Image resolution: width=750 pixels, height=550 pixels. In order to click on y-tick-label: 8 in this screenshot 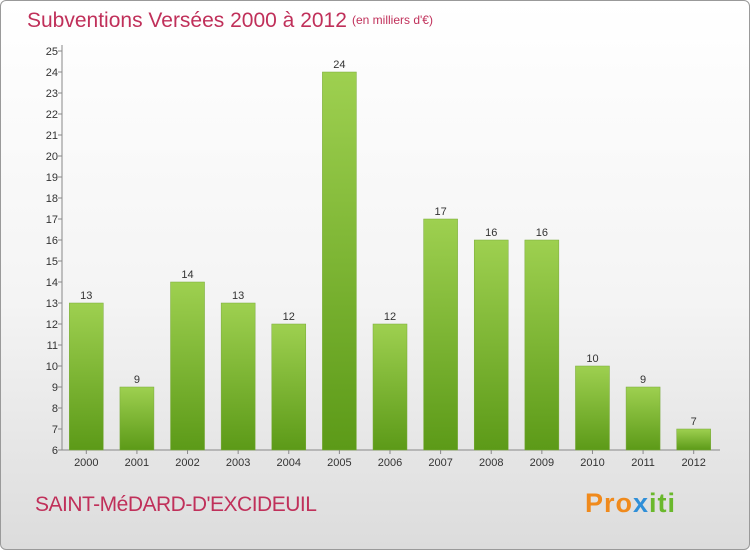, I will do `click(55, 409)`.